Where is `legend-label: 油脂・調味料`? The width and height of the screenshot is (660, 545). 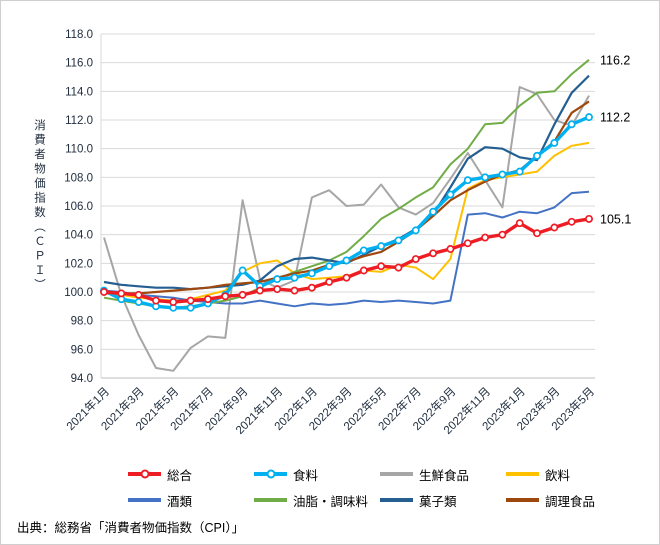 legend-label: 油脂・調味料 is located at coordinates (331, 501).